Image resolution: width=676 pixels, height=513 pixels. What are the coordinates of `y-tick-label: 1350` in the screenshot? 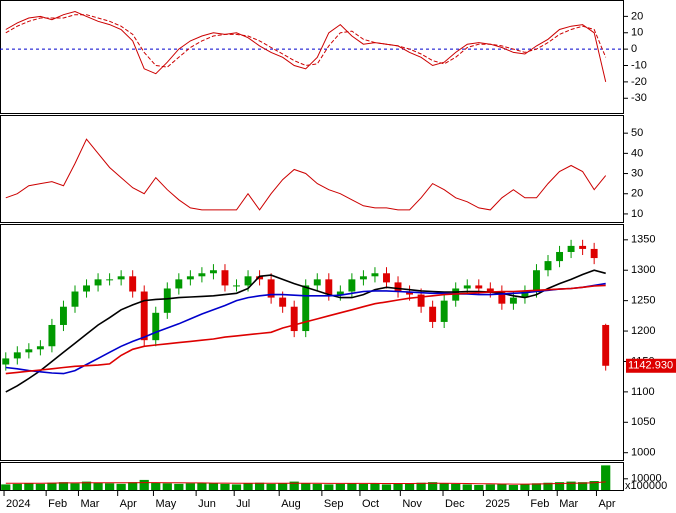 It's located at (643, 240).